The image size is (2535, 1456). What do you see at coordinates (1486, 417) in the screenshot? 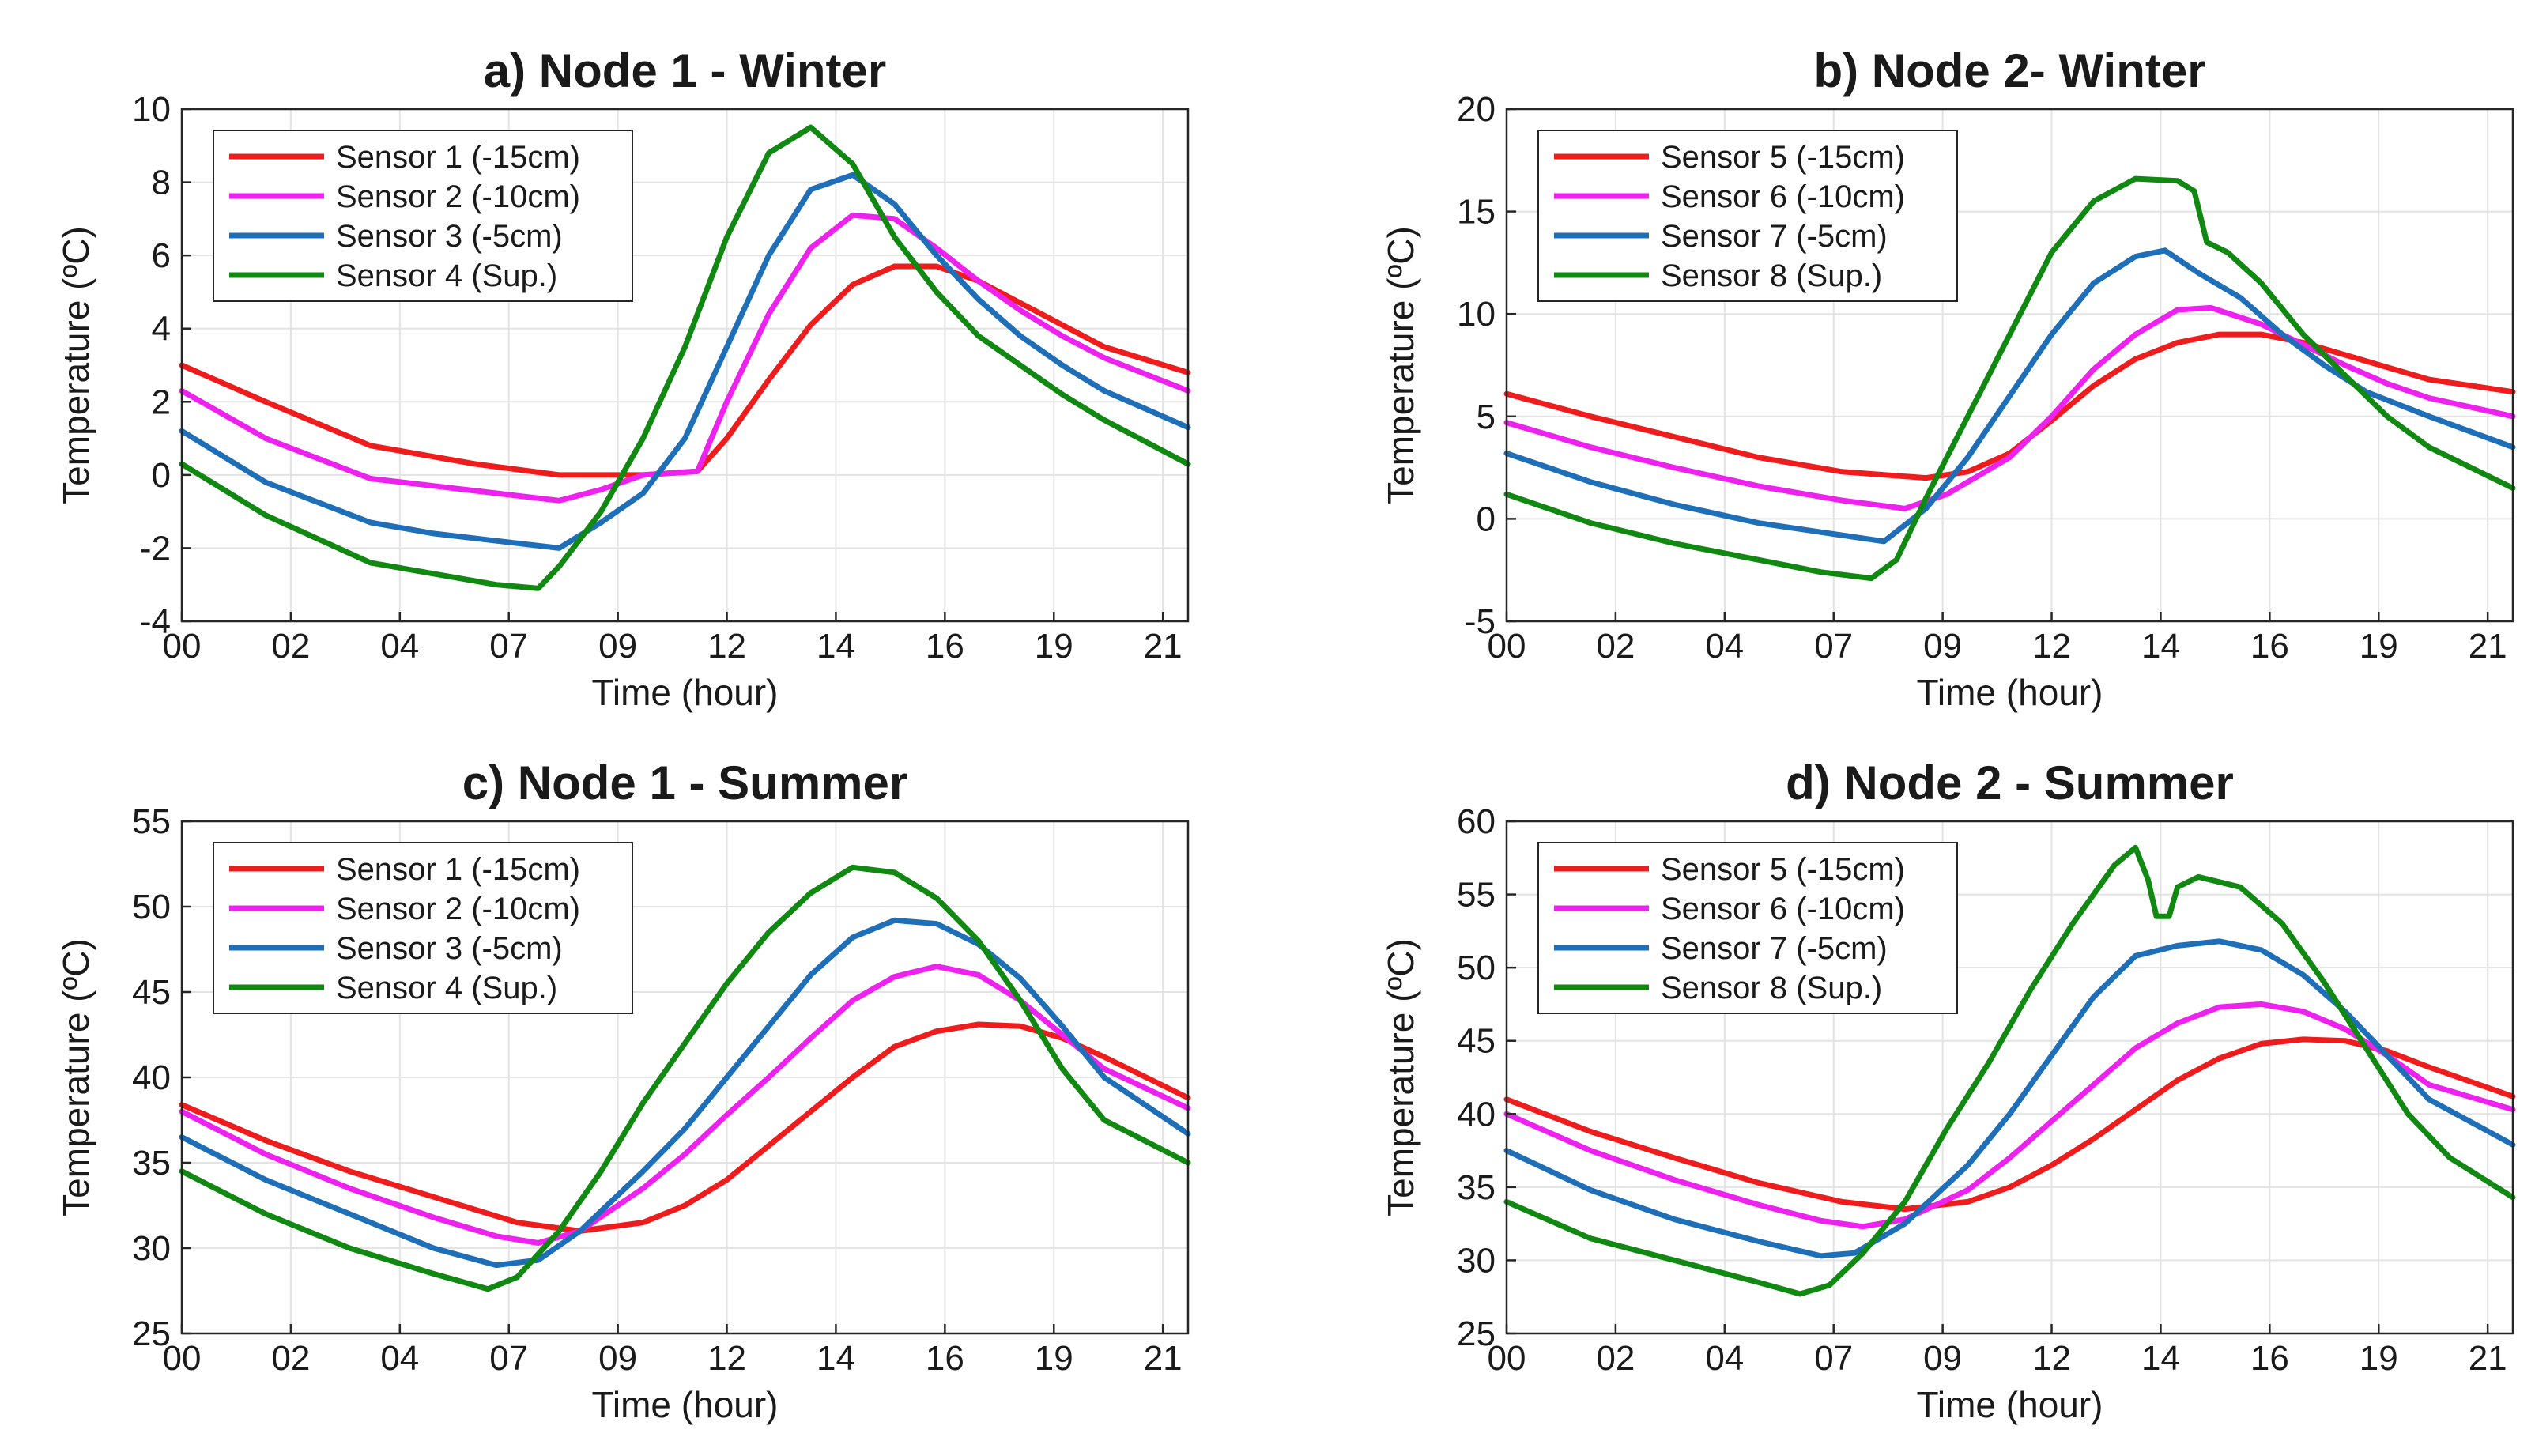
I see `y-tick-label: 5` at bounding box center [1486, 417].